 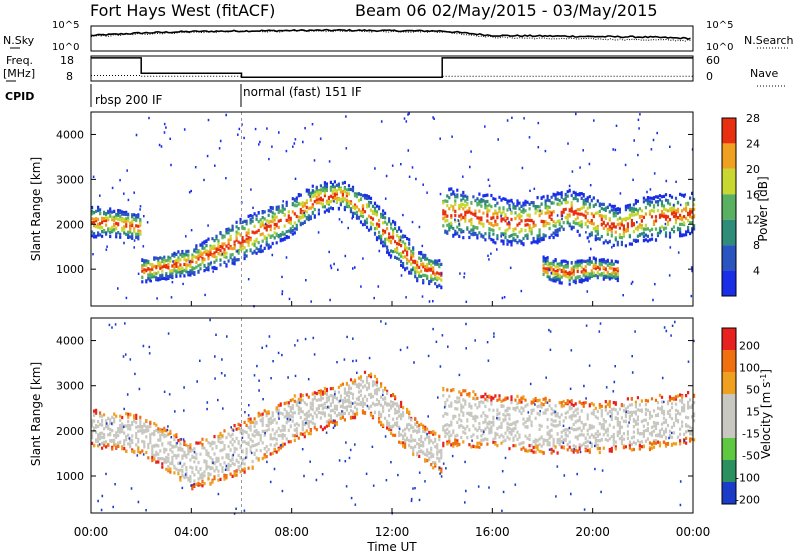 What do you see at coordinates (693, 532) in the screenshot?
I see `xtick-label-6: 00:00` at bounding box center [693, 532].